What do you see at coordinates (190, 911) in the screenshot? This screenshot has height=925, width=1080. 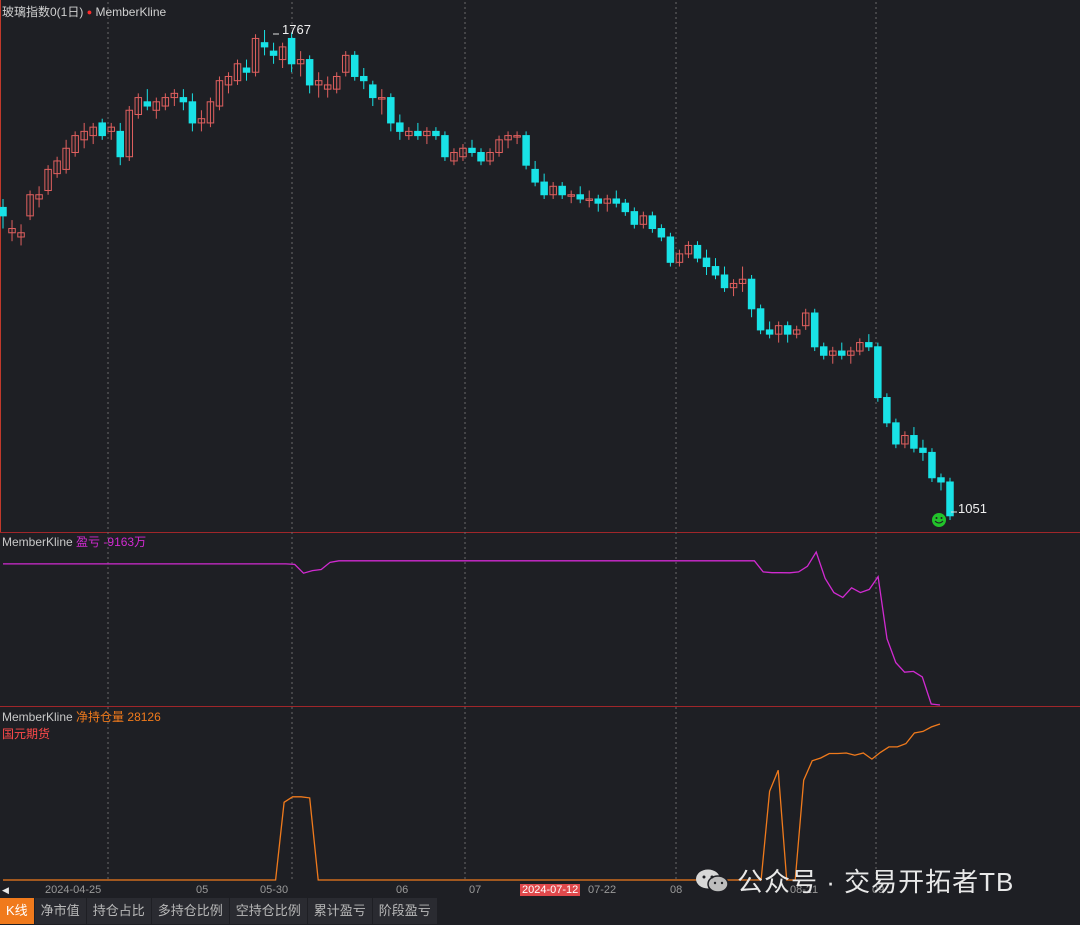 I see `tab-long-ratio: 多持仓比例` at bounding box center [190, 911].